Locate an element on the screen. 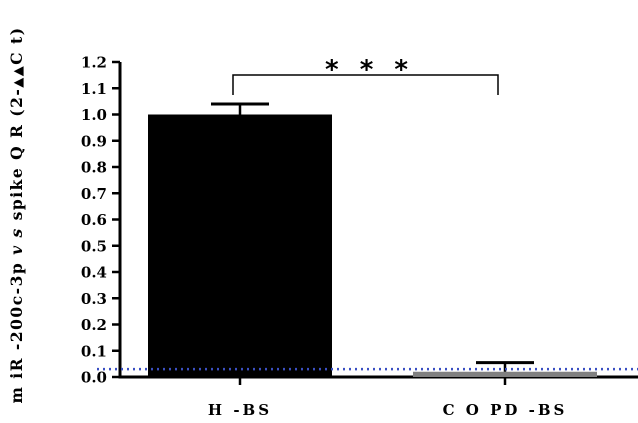 This screenshot has height=423, width=638. y-tick-label: 0.1 is located at coordinates (94, 351).